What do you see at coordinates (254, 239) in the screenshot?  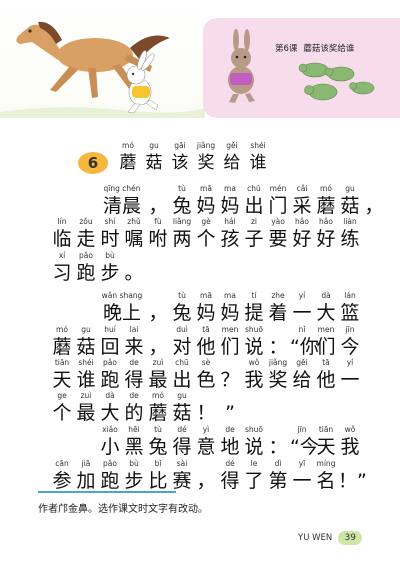 I see `hanzi: 子` at bounding box center [254, 239].